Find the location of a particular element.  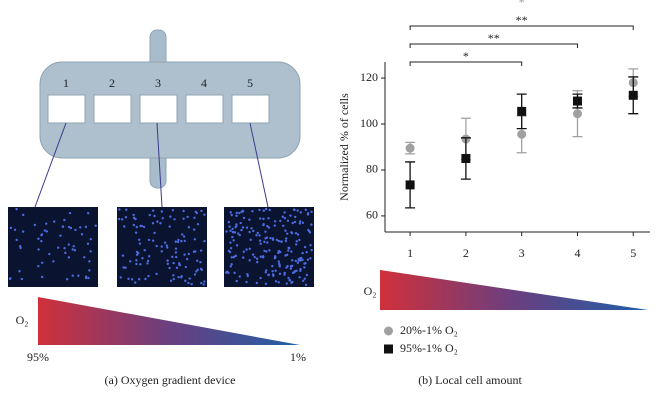

y-axis-label: Normalized % of cells is located at coordinates (344, 147).